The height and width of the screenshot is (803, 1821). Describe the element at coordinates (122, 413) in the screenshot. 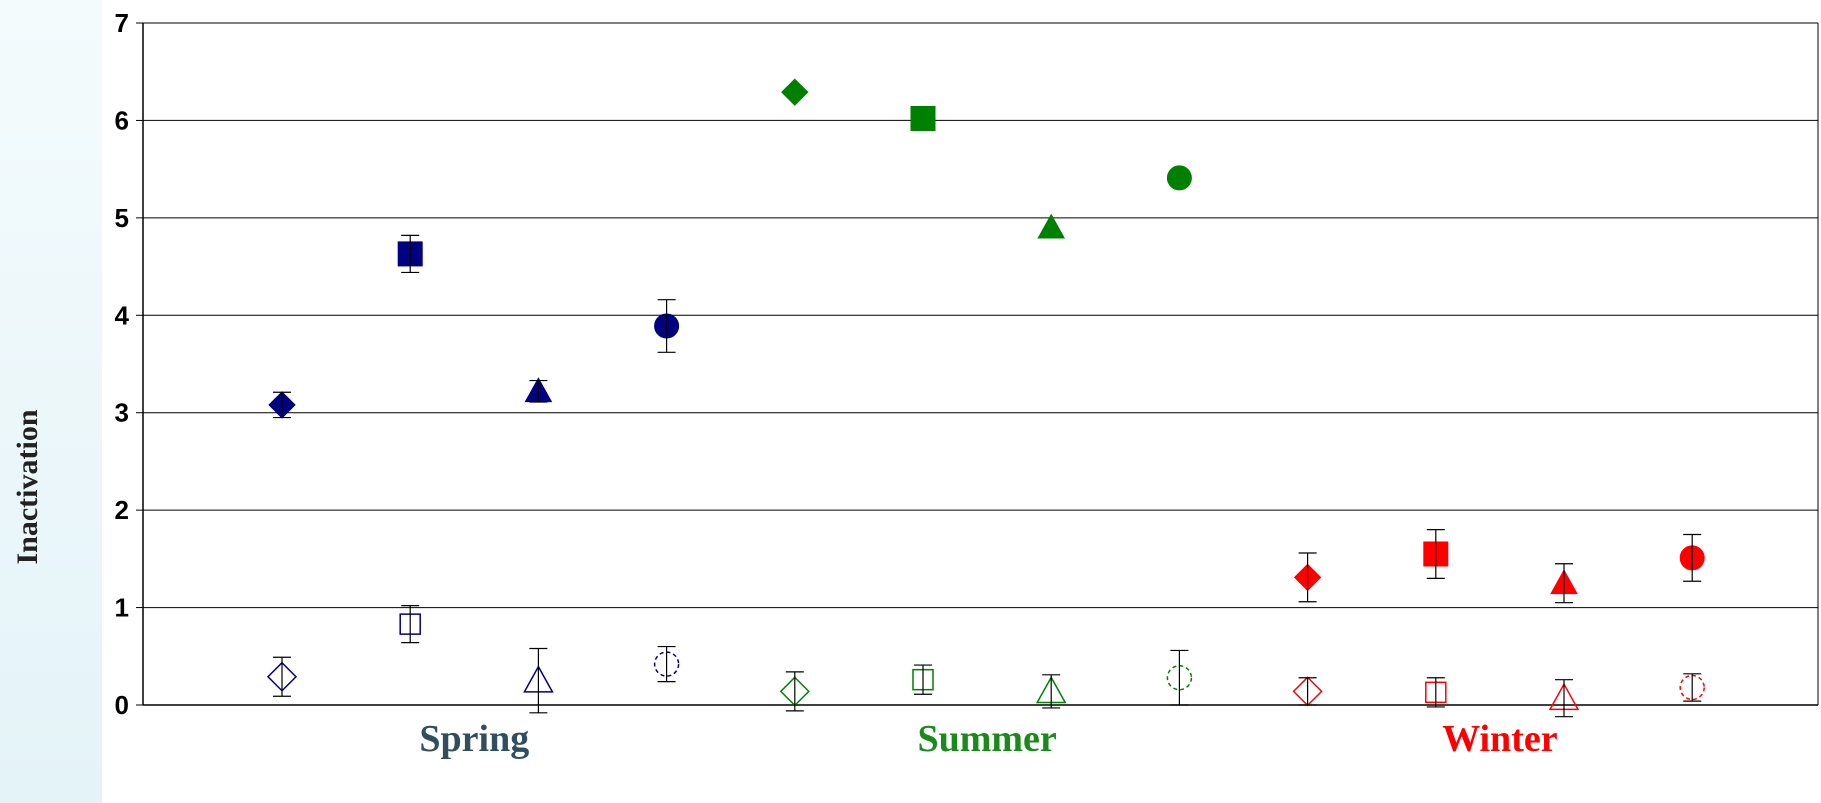

I see `y-tick-label: 3` at that location.